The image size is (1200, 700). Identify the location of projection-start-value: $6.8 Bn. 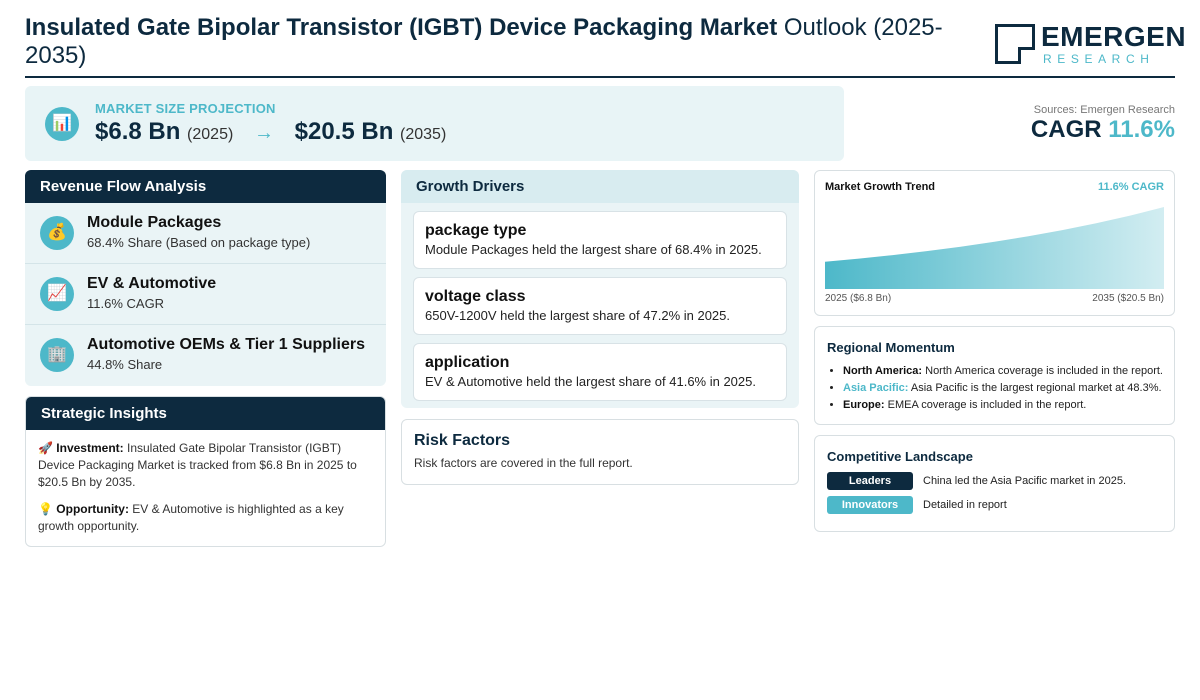
(138, 131).